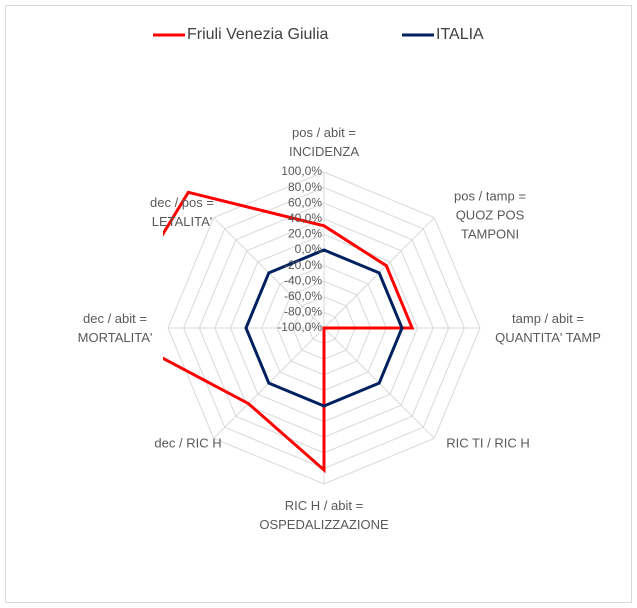  Describe the element at coordinates (303, 312) in the screenshot. I see `tick-label: -80,0%` at that location.